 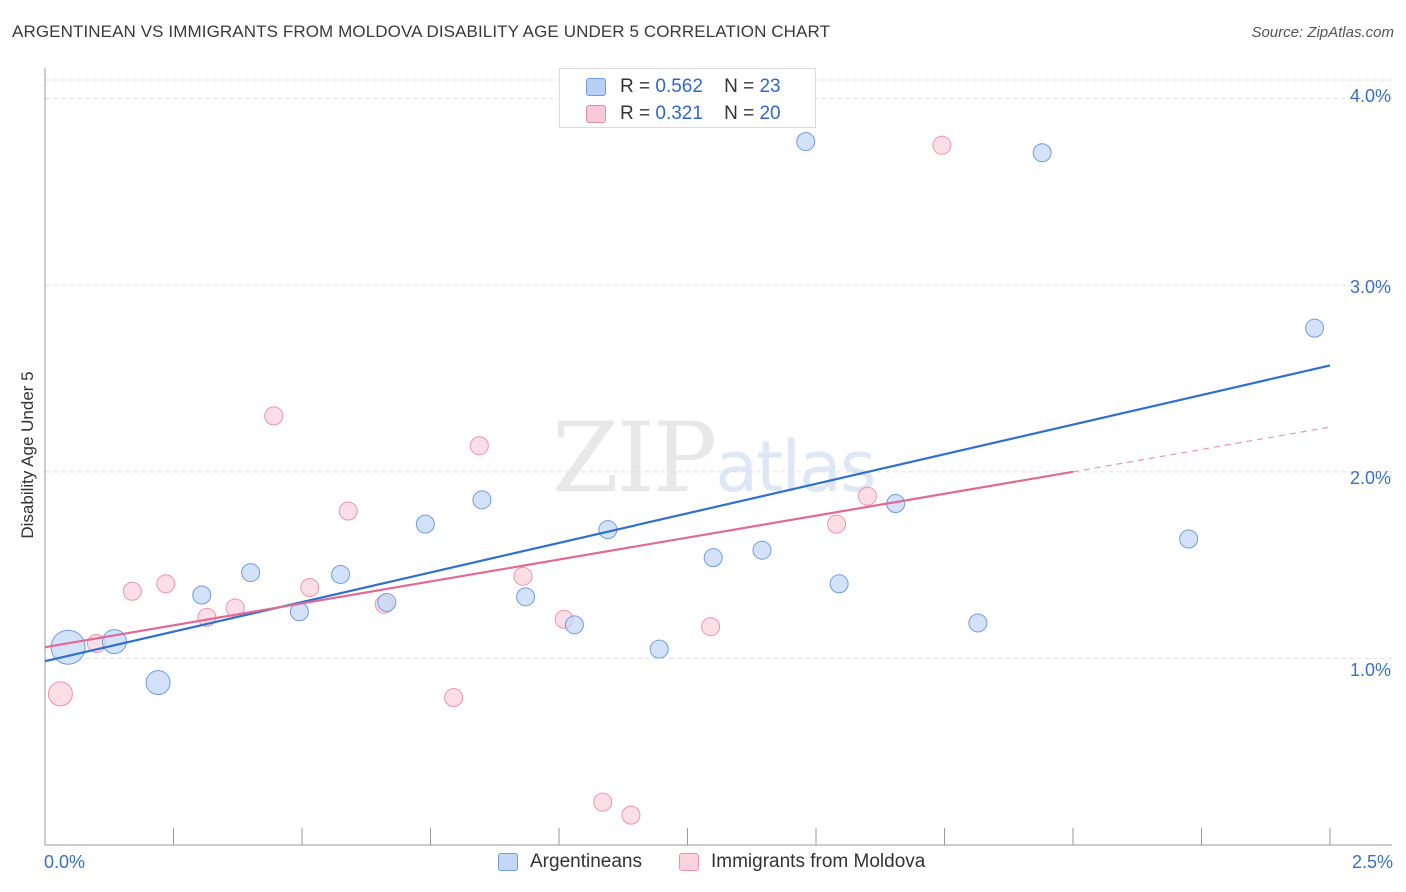 I want to click on legend-label: Immigrants from Moldova, so click(x=818, y=861).